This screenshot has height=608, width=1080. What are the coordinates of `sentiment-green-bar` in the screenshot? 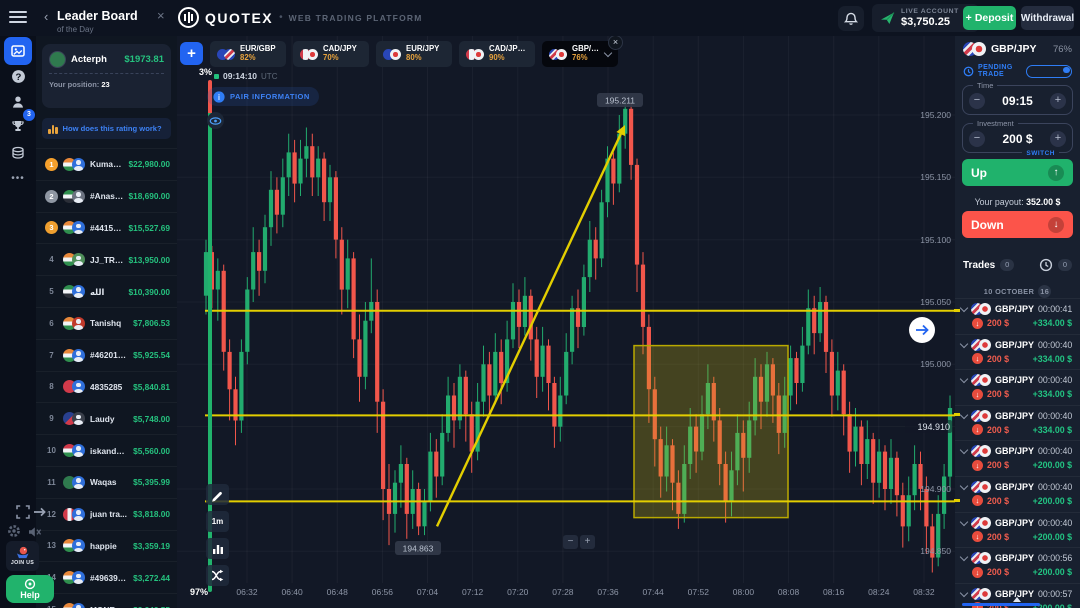 It's located at (210, 352).